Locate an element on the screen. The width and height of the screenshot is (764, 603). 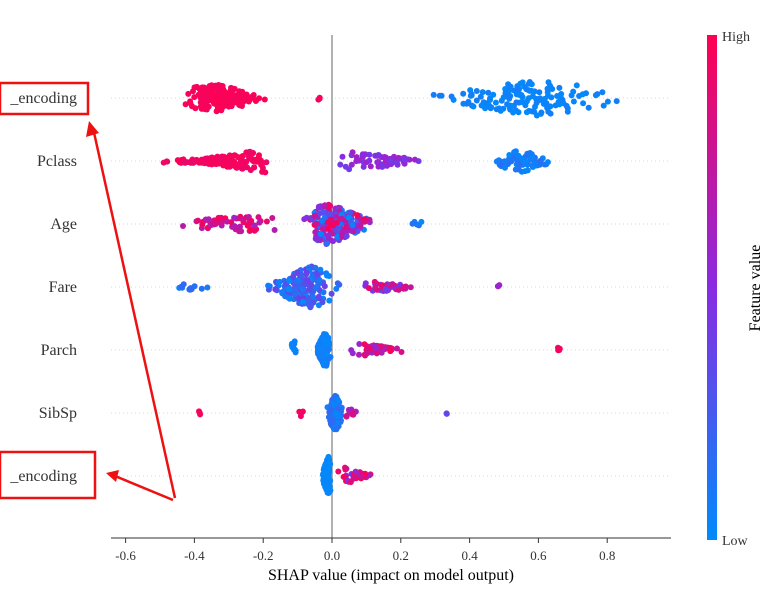
highlight-box is located at coordinates (45, 98).